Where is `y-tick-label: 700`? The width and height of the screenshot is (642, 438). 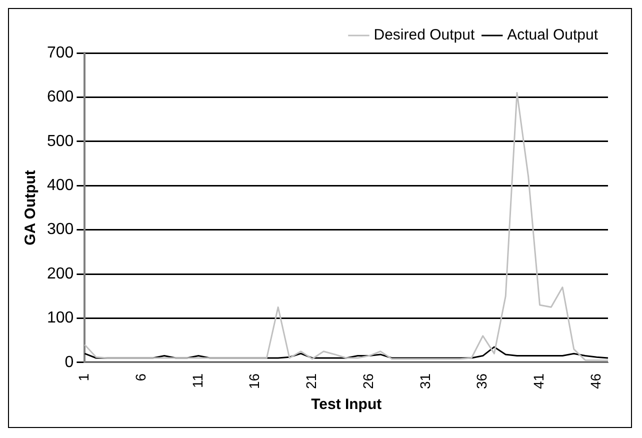
y-tick-label: 700 is located at coordinates (60, 53).